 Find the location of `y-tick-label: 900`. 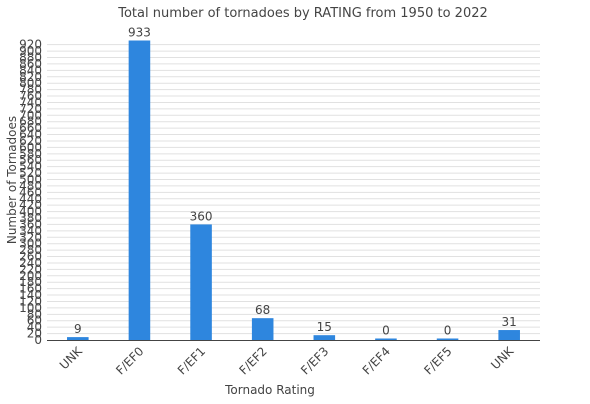

y-tick-label: 900 is located at coordinates (30, 51).